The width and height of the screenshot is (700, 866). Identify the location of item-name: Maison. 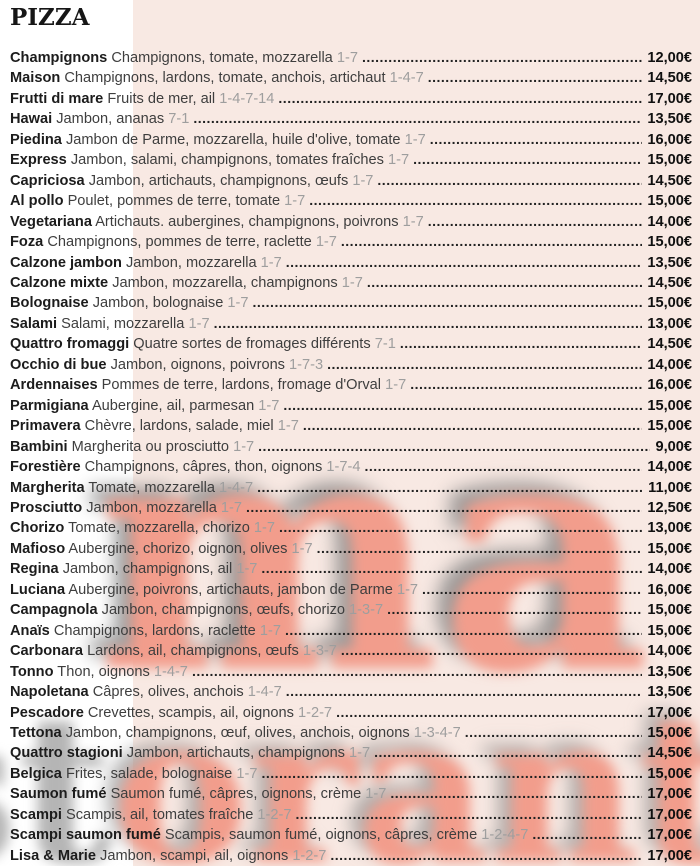
(35, 78).